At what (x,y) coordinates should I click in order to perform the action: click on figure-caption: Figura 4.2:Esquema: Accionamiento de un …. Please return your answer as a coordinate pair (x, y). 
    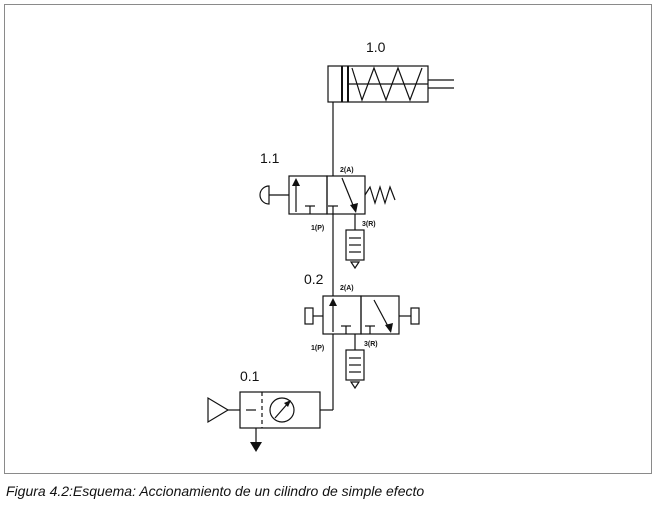
    Looking at the image, I should click on (215, 491).